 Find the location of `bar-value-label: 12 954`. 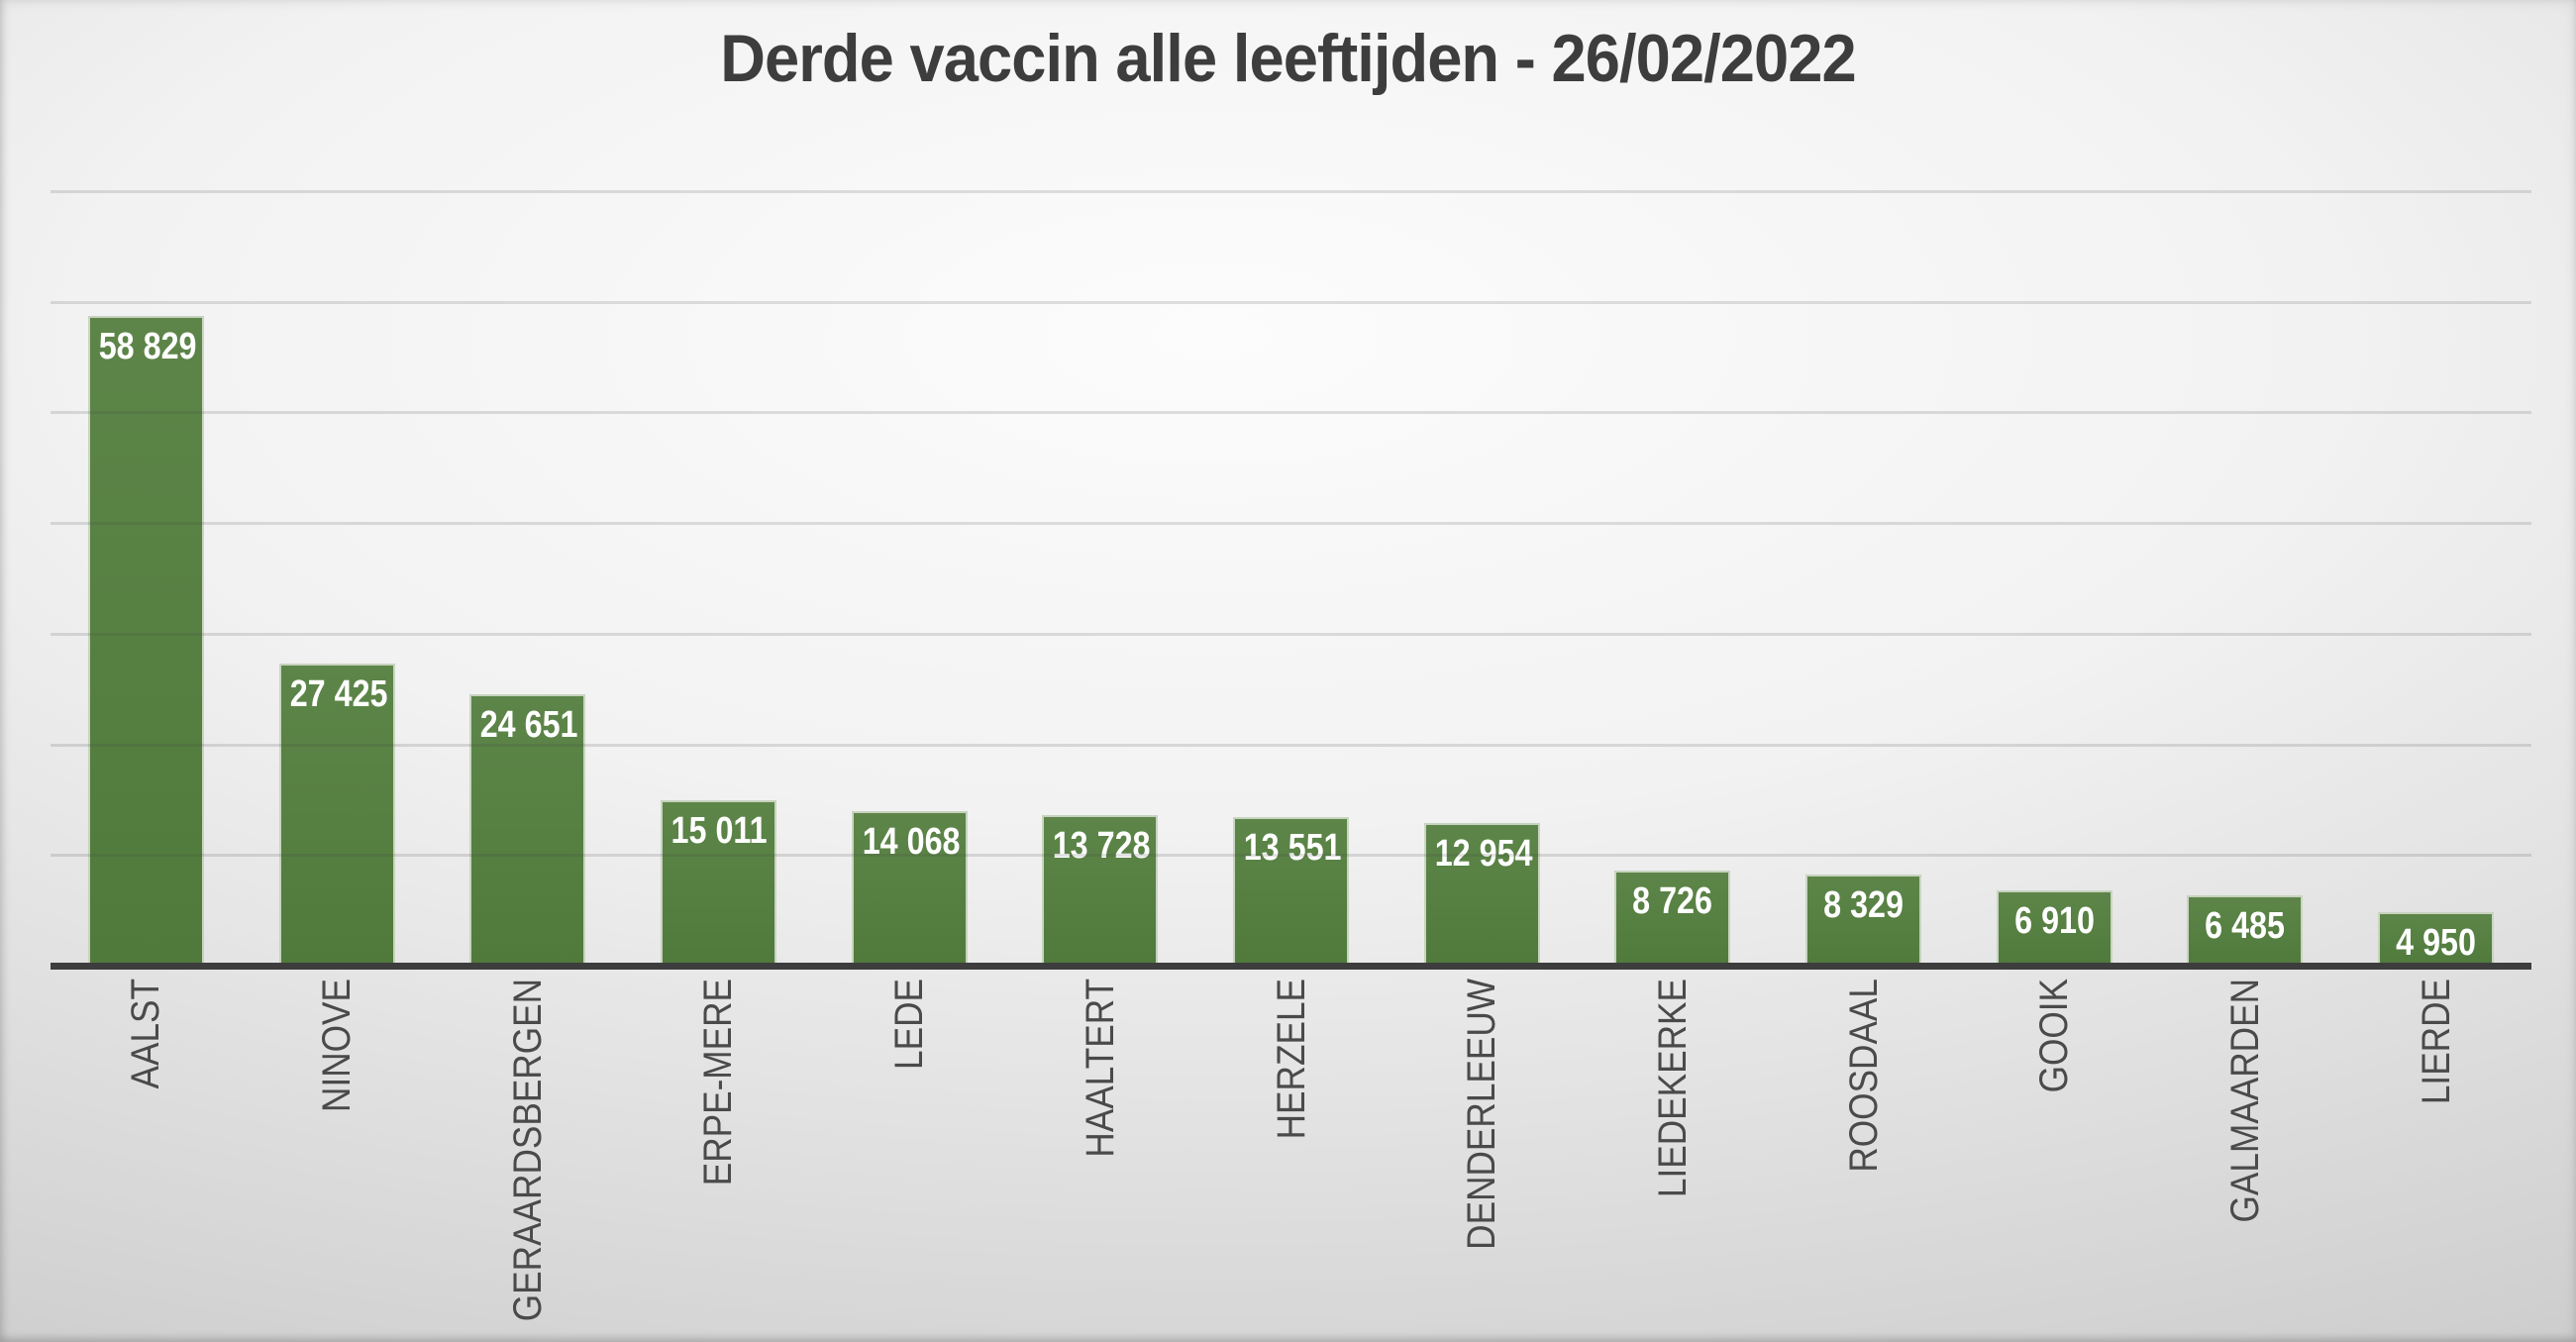

bar-value-label: 12 954 is located at coordinates (1483, 854).